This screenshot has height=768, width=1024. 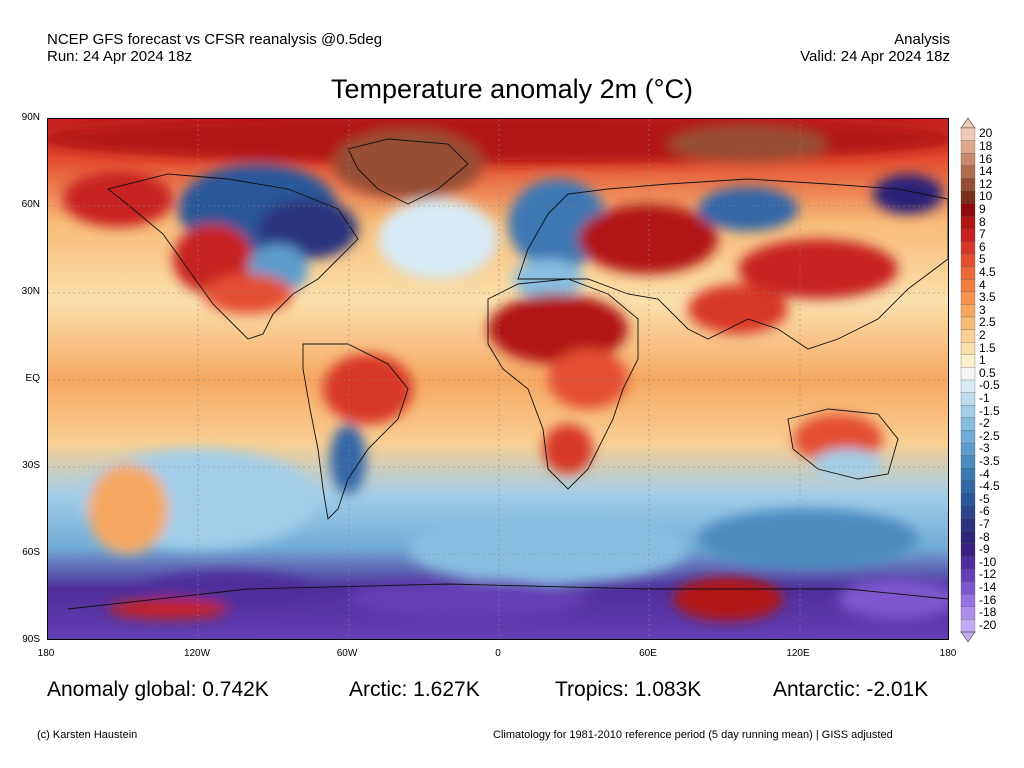 I want to click on lat-label-90s: 90S, so click(x=31, y=639).